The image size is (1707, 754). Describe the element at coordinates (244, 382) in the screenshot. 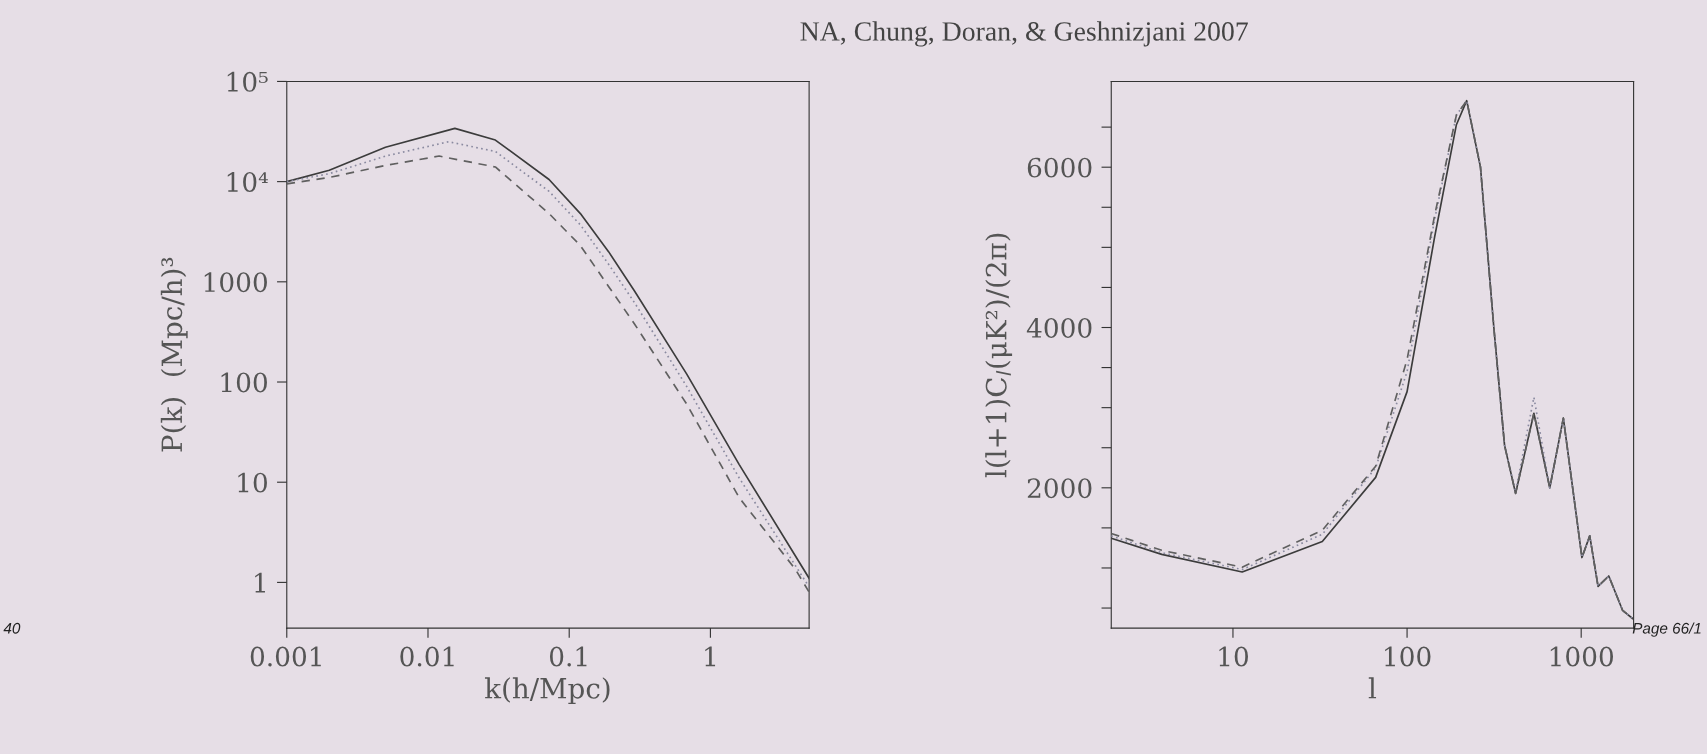

I see `y-tick-label: 100` at that location.